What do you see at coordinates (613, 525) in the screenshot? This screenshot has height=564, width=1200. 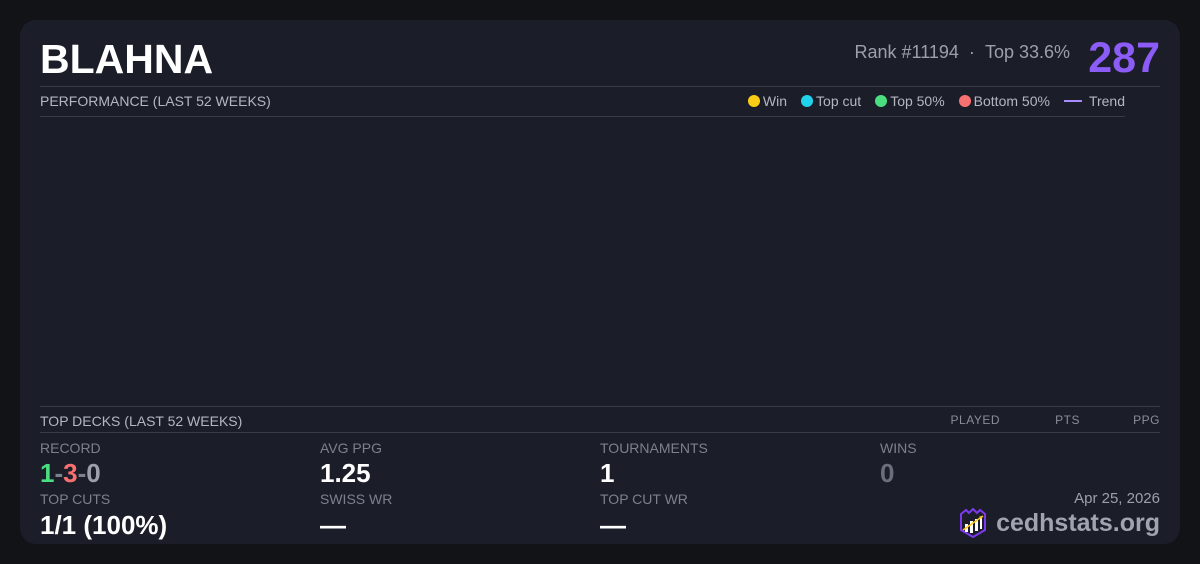 I see `top-cut-wr-value: —` at bounding box center [613, 525].